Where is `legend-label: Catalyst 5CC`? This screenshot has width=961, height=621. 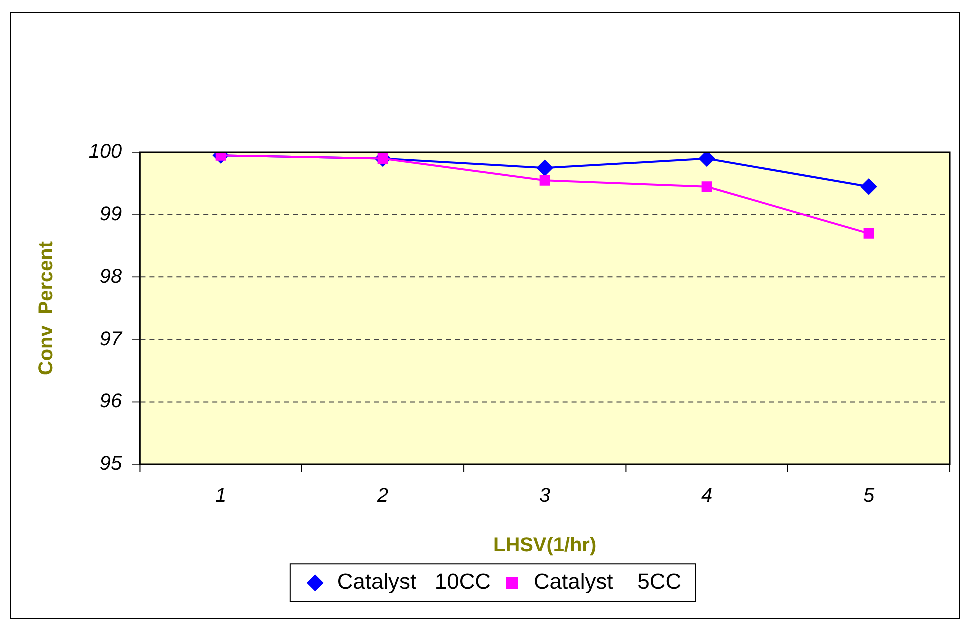
legend-label: Catalyst 5CC is located at coordinates (608, 581).